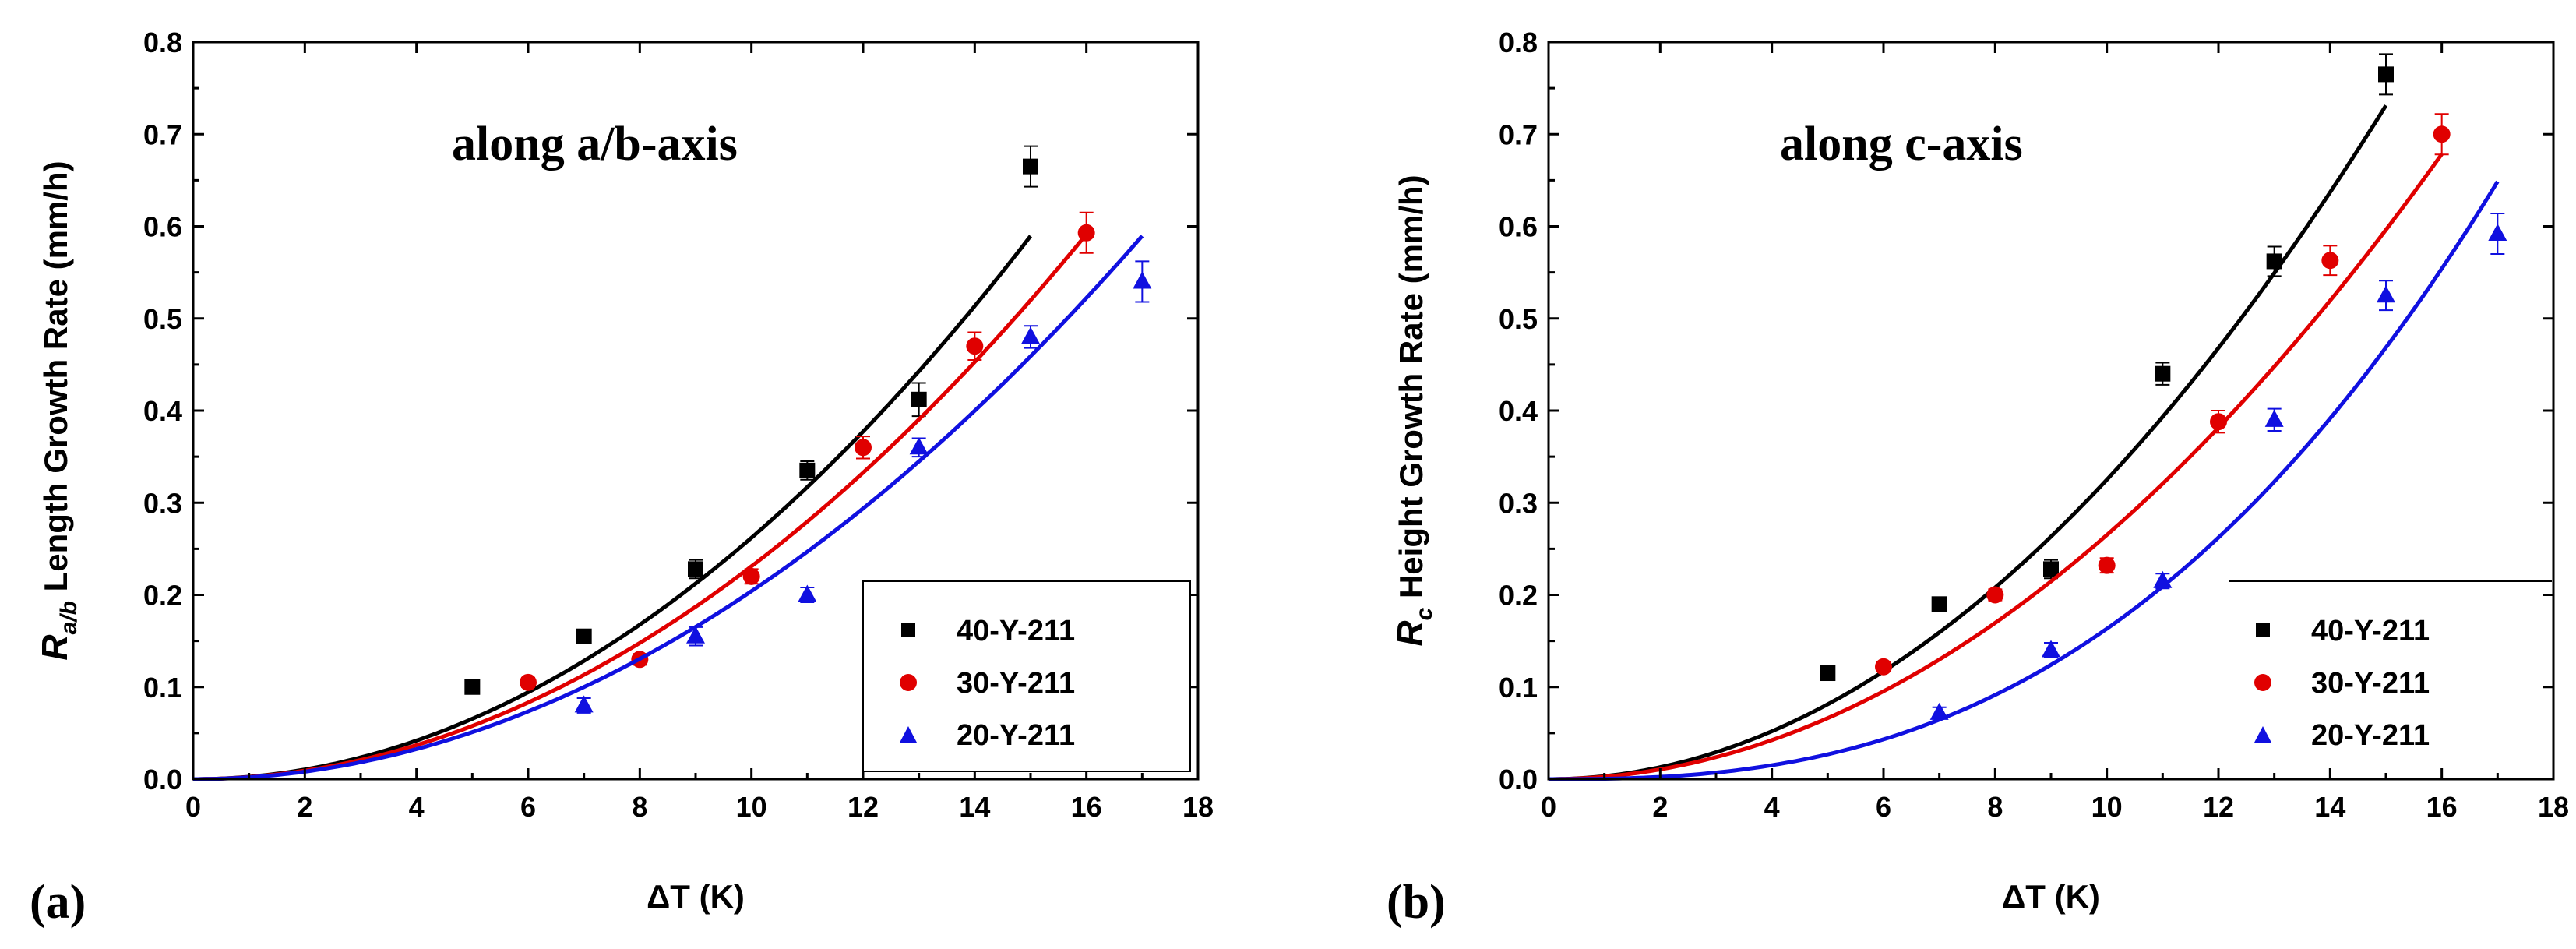  Describe the element at coordinates (751, 807) in the screenshot. I see `panel-a-x-tick-label: 10` at that location.